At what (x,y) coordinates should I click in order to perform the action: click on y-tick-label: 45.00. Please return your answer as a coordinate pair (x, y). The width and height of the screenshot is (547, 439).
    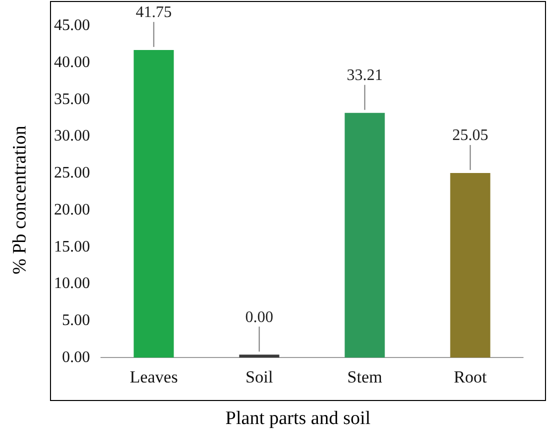
    Looking at the image, I should click on (72, 25).